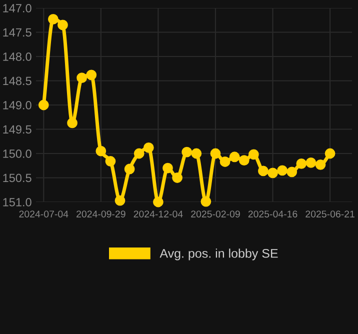 This screenshot has height=334, width=358. Describe the element at coordinates (101, 214) in the screenshot. I see `x-tick-label: 2024-09-29` at that location.